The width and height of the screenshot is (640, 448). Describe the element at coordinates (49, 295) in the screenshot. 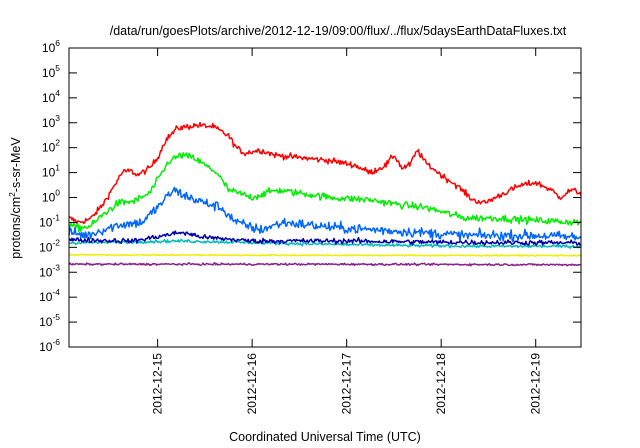

I see `y-tick-label: 10⁻⁴` at that location.